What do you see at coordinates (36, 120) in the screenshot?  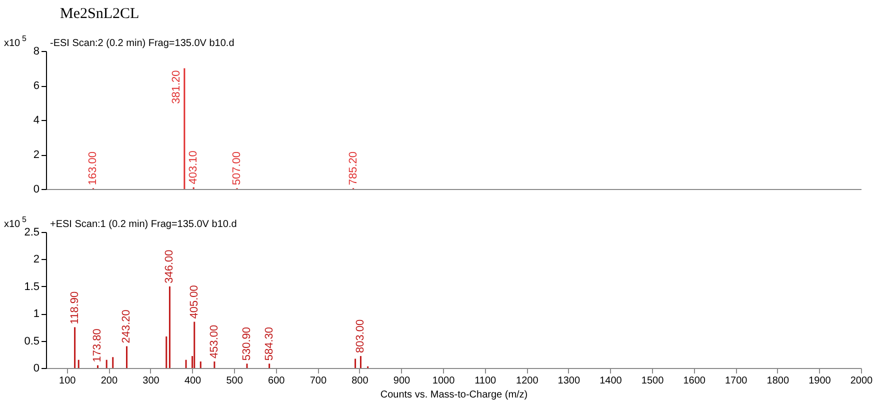 I see `y-tick-label: 4` at bounding box center [36, 120].